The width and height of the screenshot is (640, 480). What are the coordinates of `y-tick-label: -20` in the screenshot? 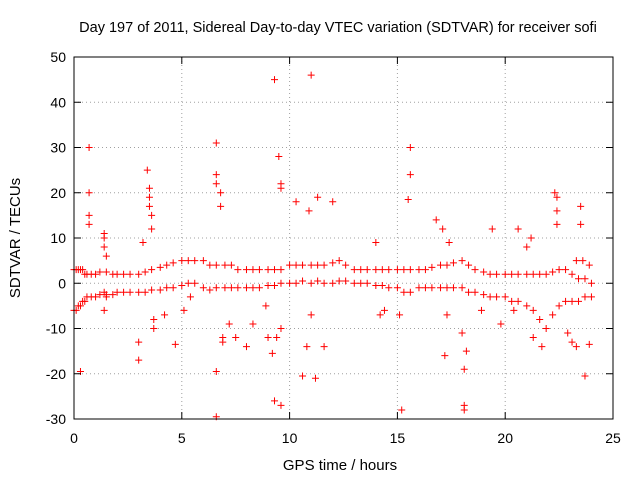 It's located at (56, 374).